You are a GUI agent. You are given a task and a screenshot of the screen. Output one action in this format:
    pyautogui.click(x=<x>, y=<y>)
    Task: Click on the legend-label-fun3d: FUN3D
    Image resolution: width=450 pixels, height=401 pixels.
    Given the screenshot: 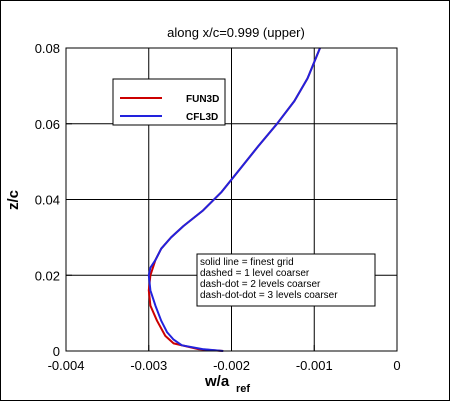 What is the action you would take?
    pyautogui.click(x=202, y=99)
    